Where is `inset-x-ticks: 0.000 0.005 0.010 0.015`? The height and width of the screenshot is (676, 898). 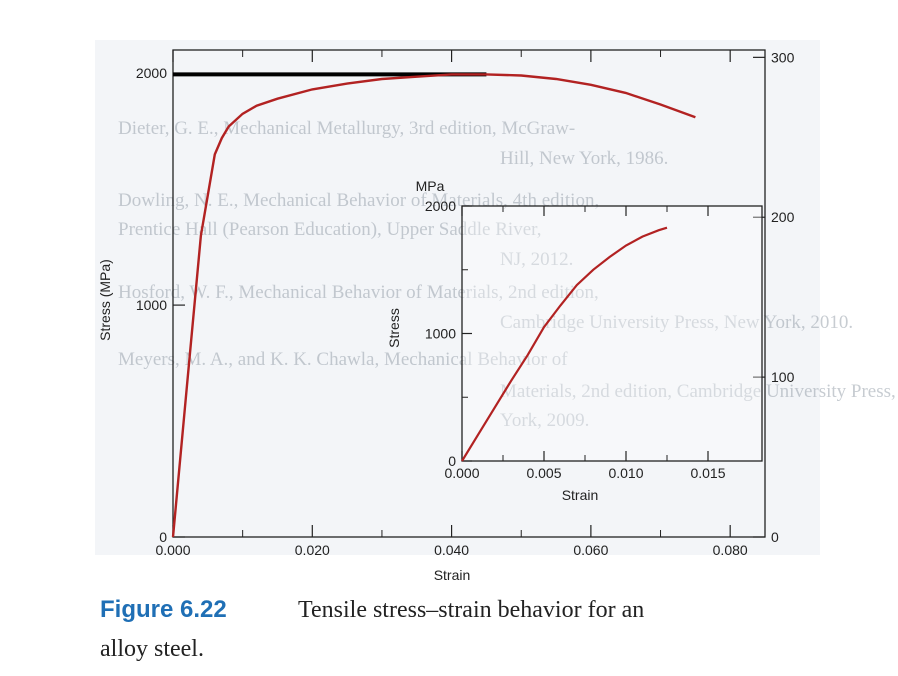
inset-x-ticks: 0.000 0.005 0.010 0.015 is located at coordinates (585, 343).